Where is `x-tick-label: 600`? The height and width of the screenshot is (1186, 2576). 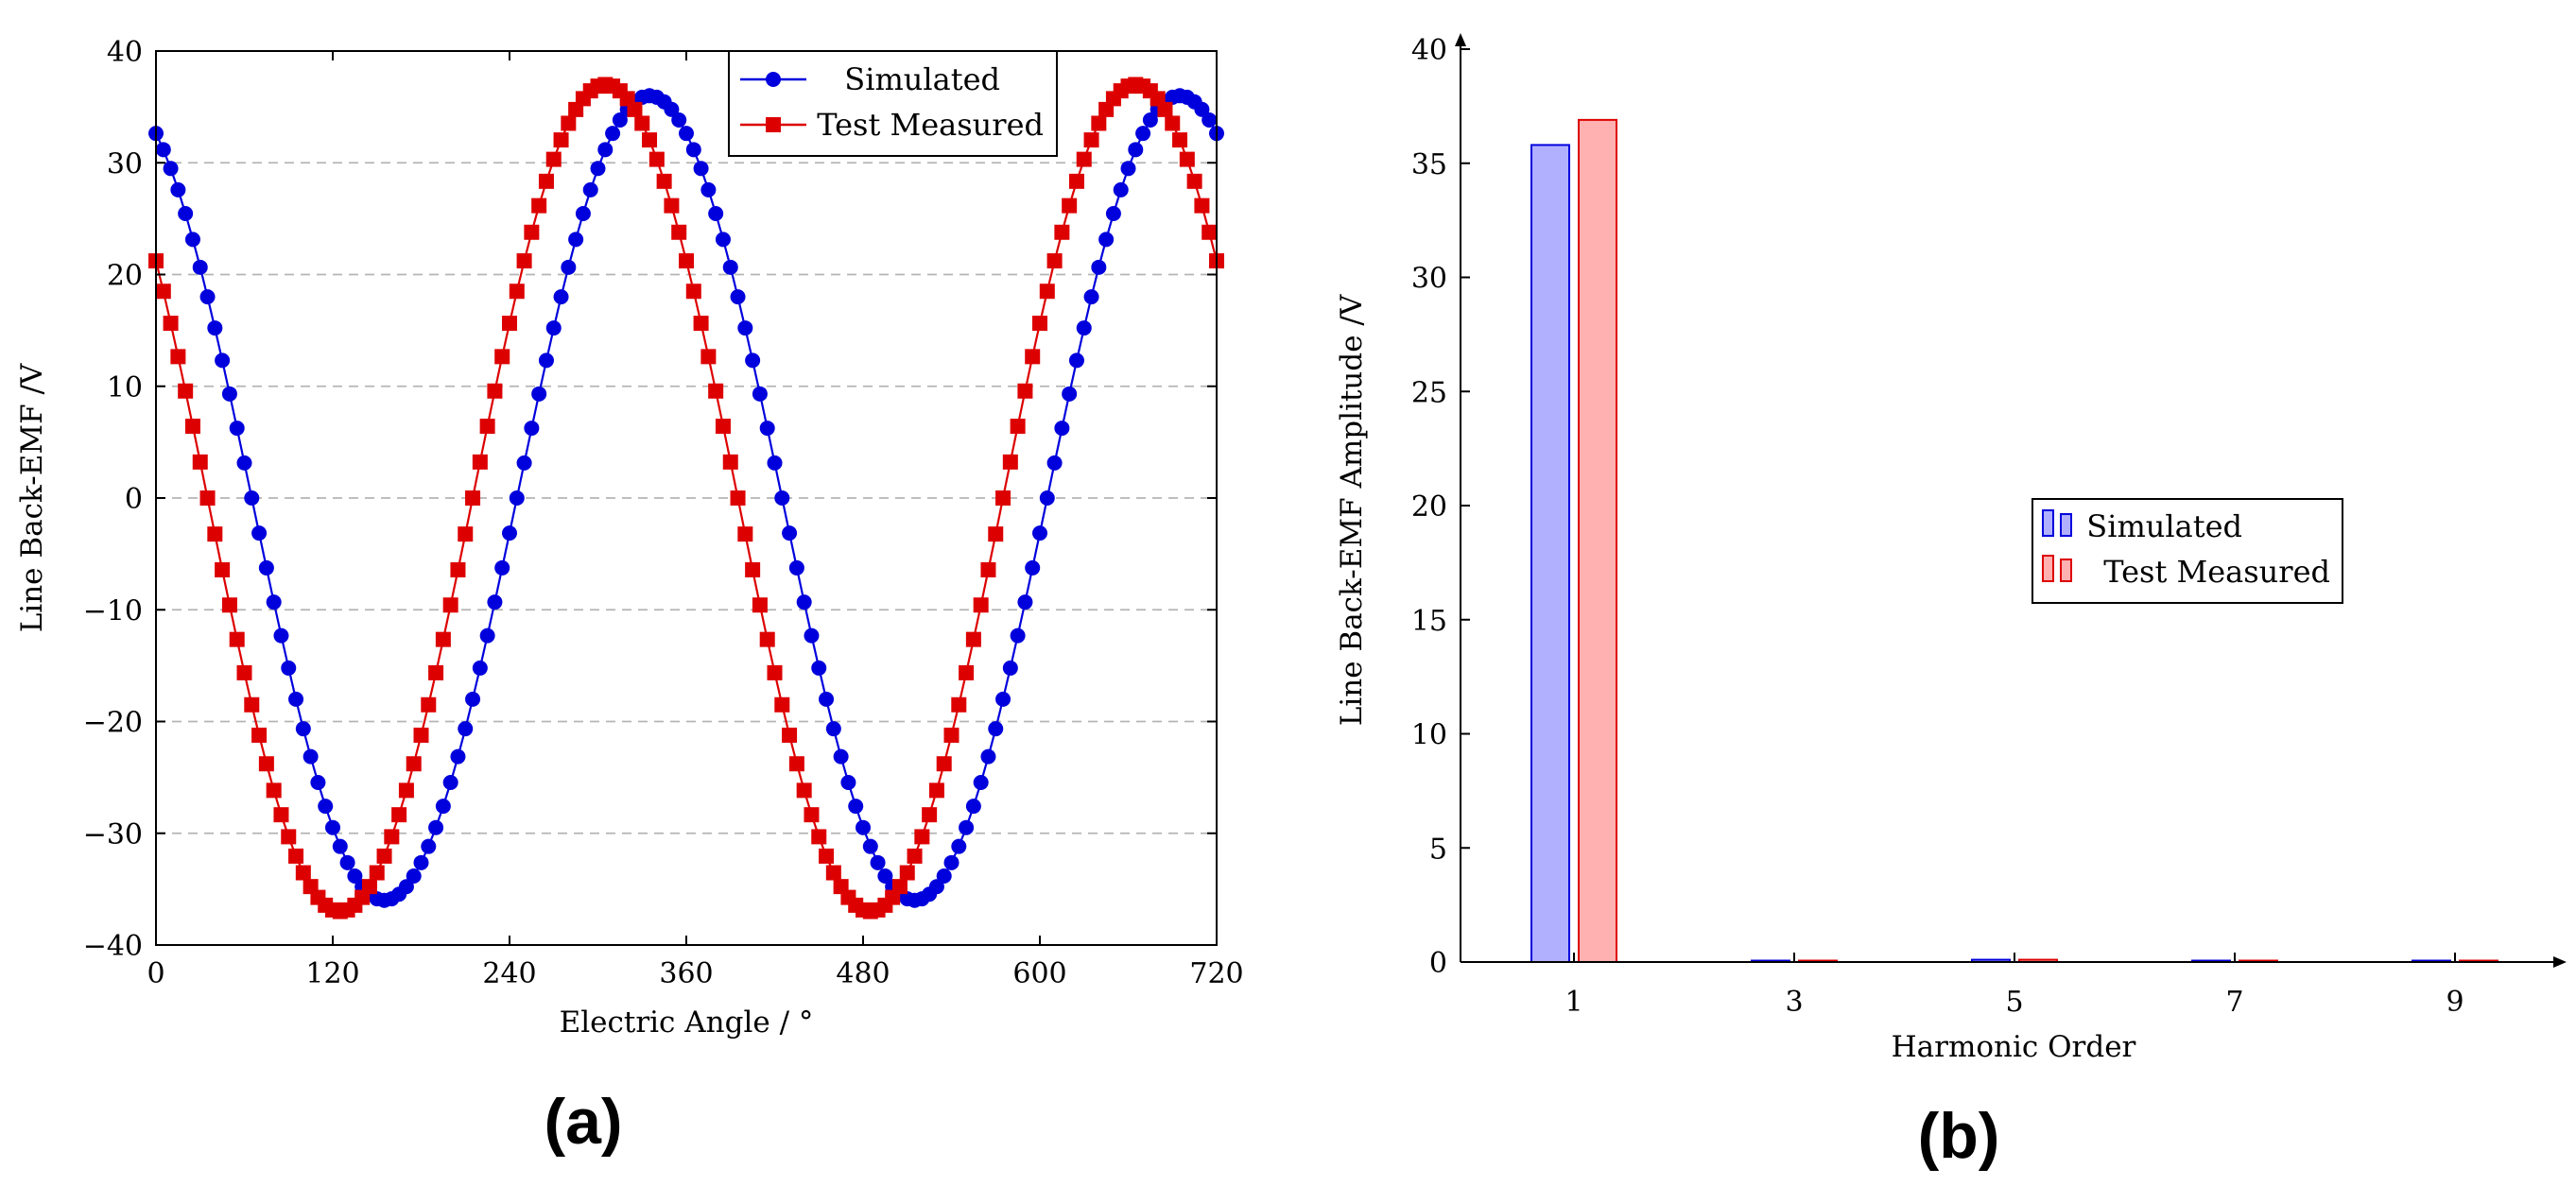
x-tick-label: 600 is located at coordinates (1039, 973).